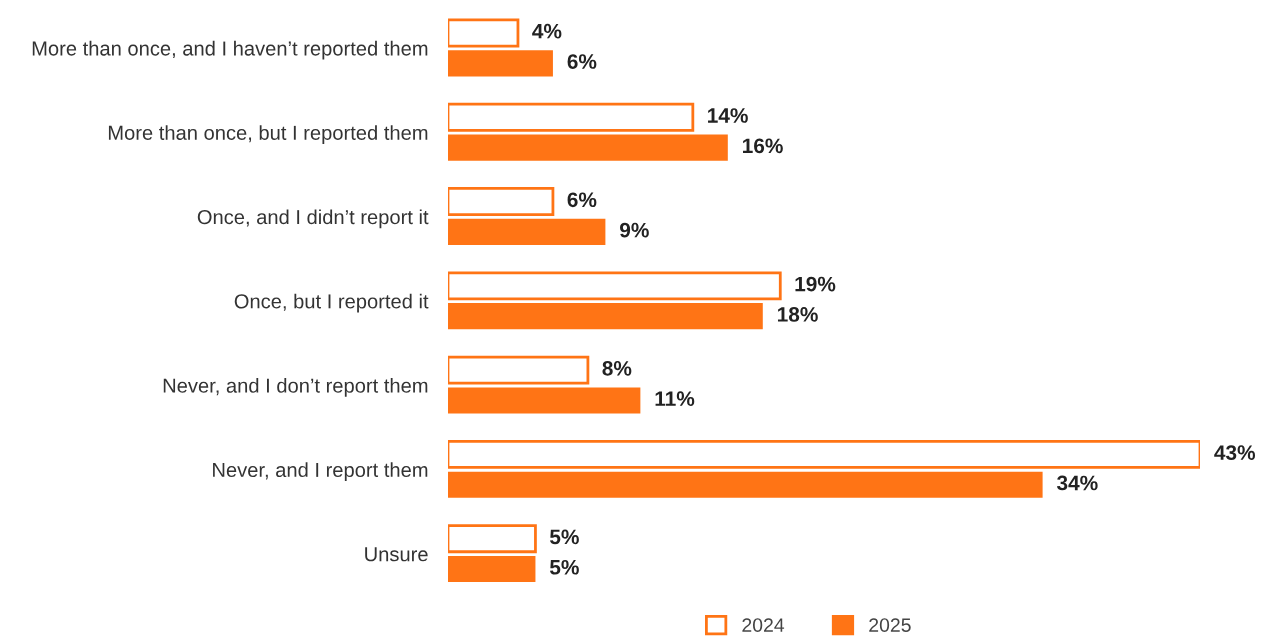  Describe the element at coordinates (728, 115) in the screenshot. I see `data-label: 14%` at that location.